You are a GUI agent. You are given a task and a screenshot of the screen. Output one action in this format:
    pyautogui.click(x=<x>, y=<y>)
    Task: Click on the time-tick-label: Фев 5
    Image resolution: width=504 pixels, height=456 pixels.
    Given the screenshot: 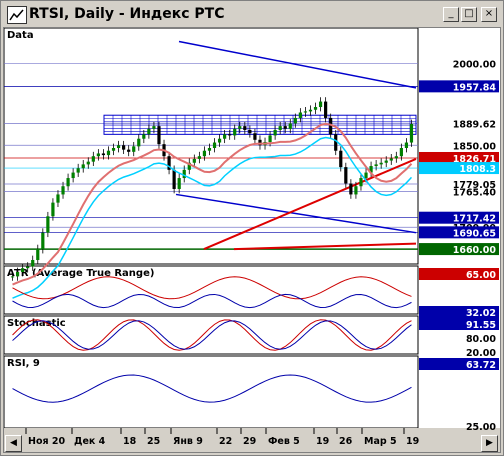 What is the action you would take?
    pyautogui.click(x=284, y=441)
    